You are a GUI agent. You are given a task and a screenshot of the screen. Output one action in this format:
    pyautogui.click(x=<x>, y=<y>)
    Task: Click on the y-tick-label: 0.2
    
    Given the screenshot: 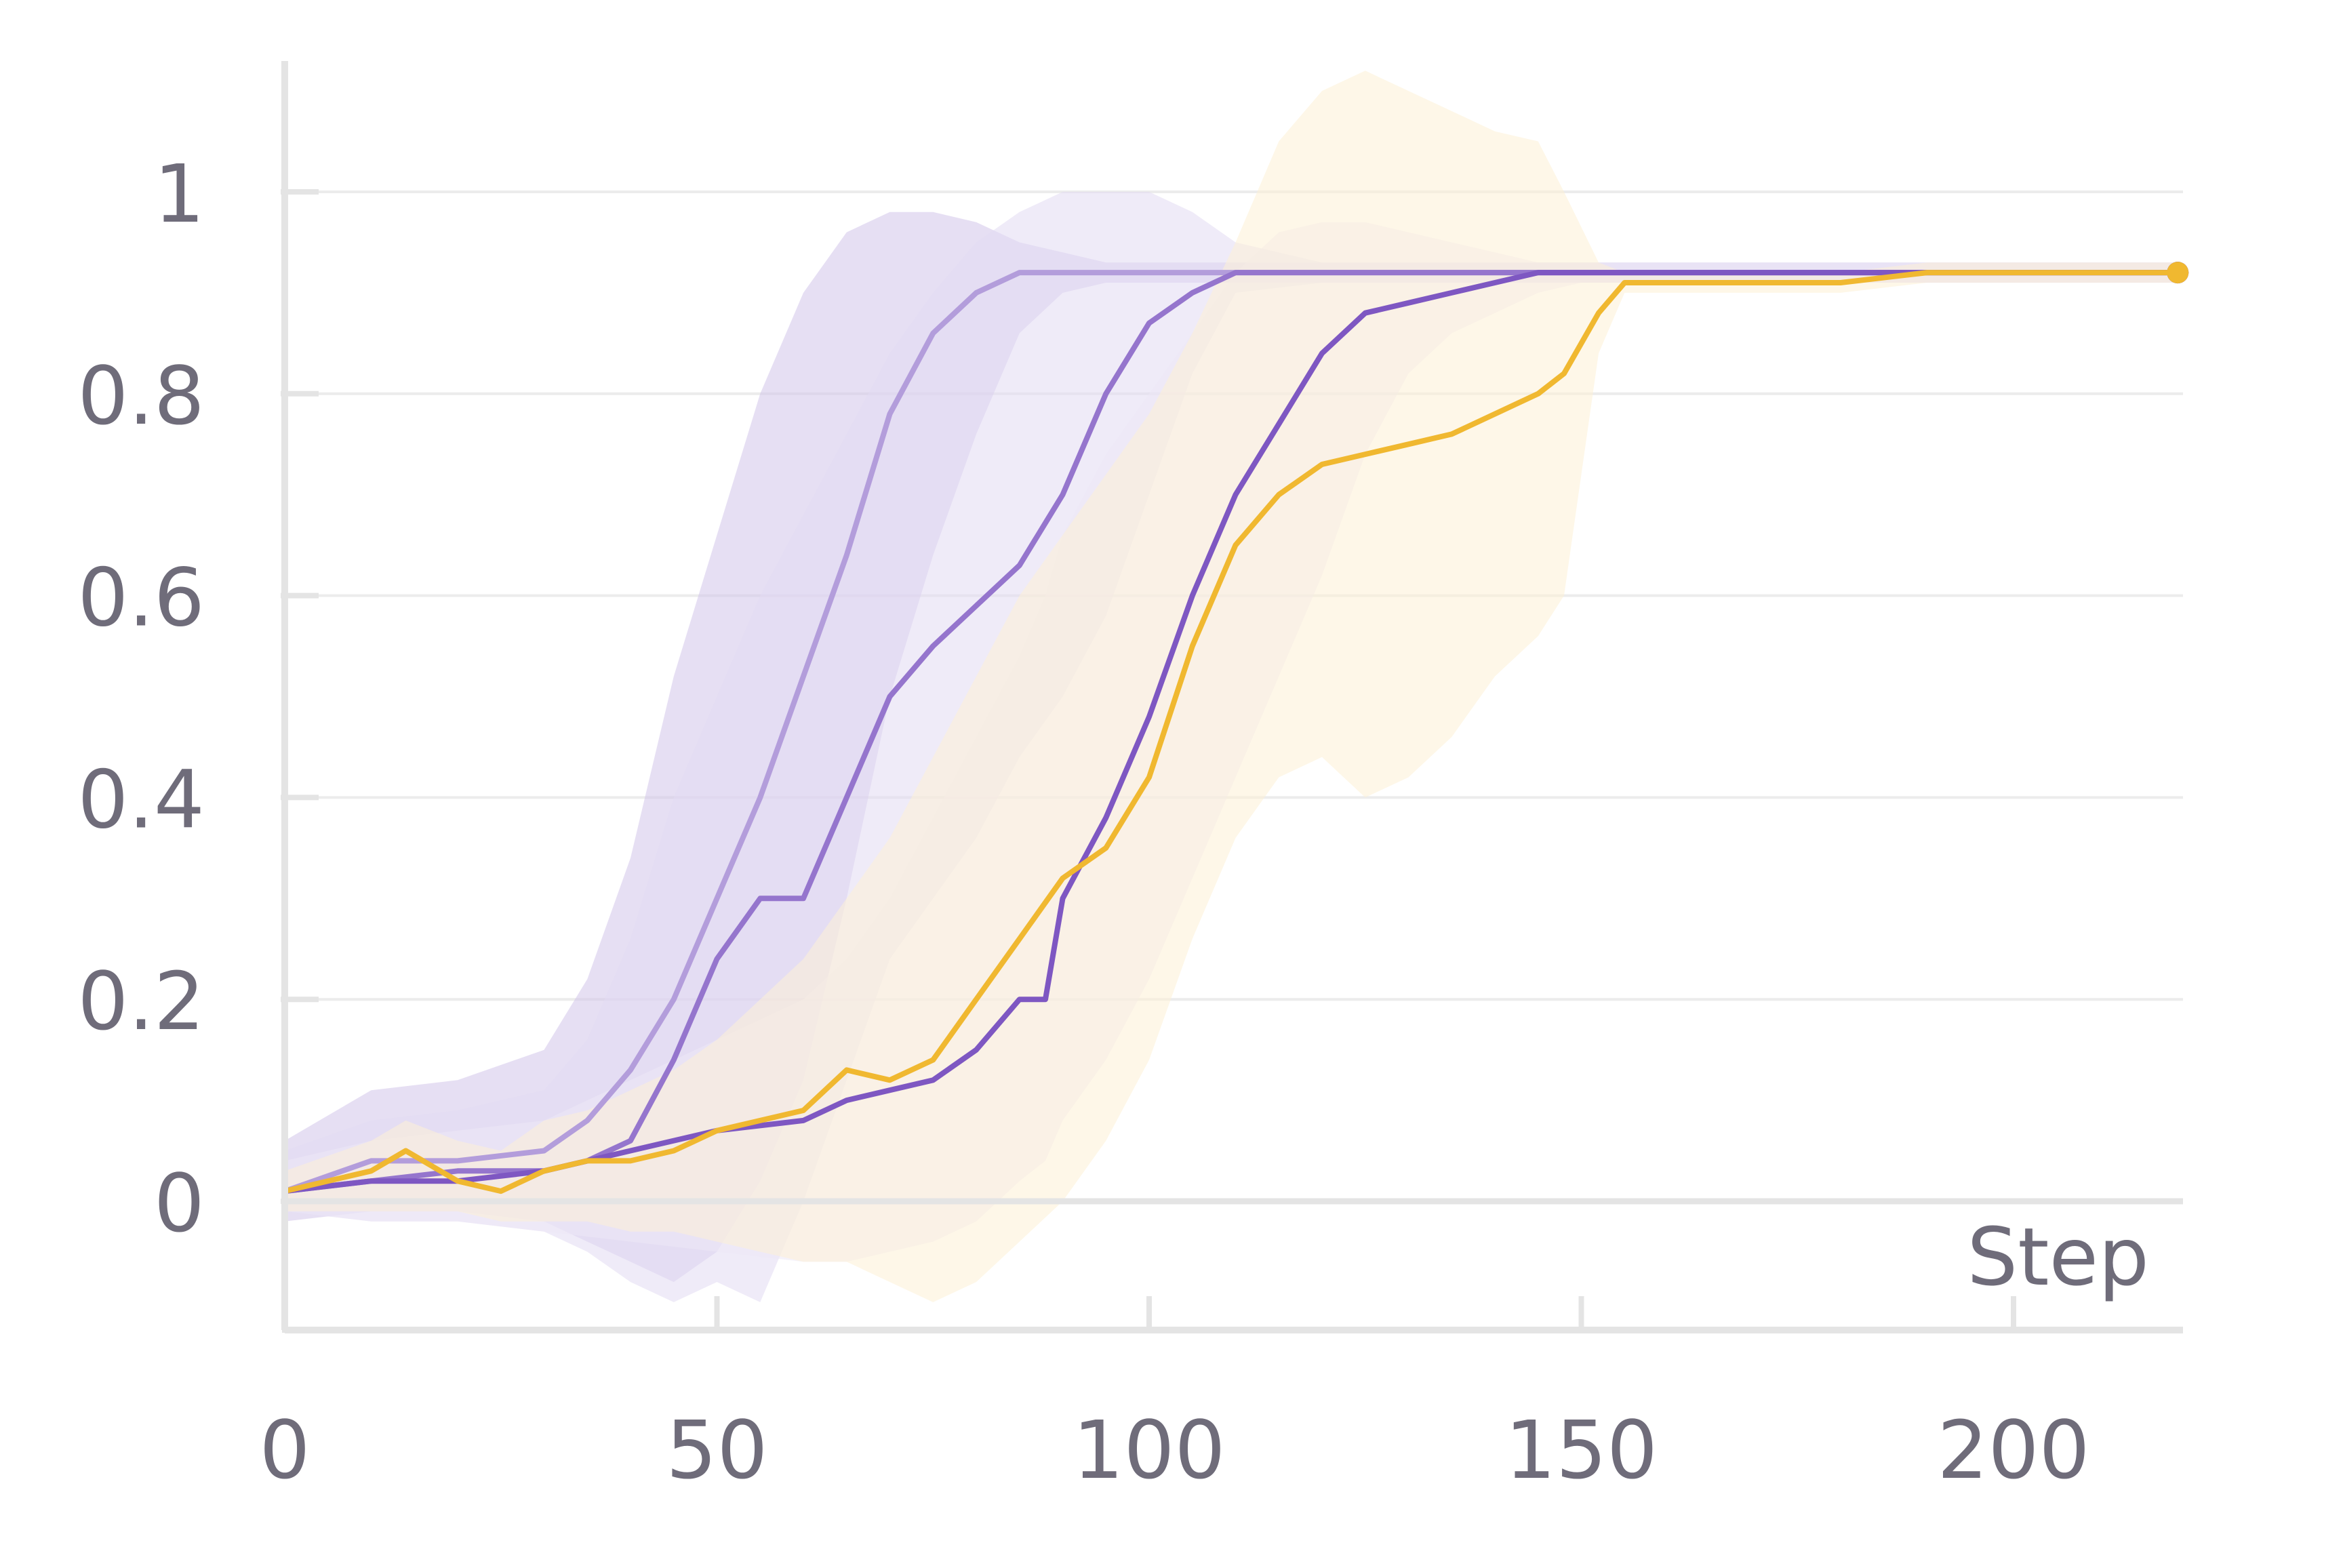 What is the action you would take?
    pyautogui.click(x=141, y=1001)
    